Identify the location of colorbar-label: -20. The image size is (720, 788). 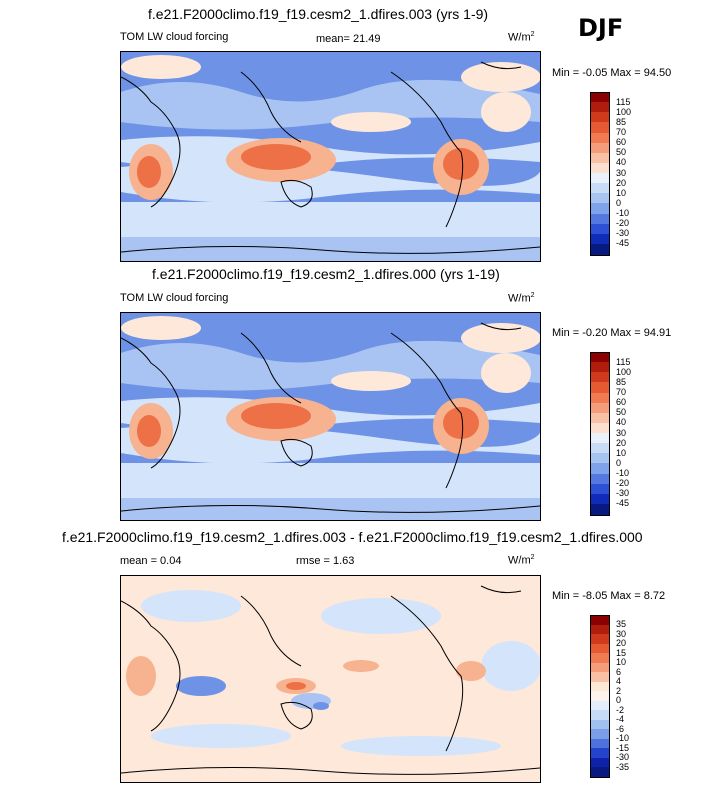
(623, 223).